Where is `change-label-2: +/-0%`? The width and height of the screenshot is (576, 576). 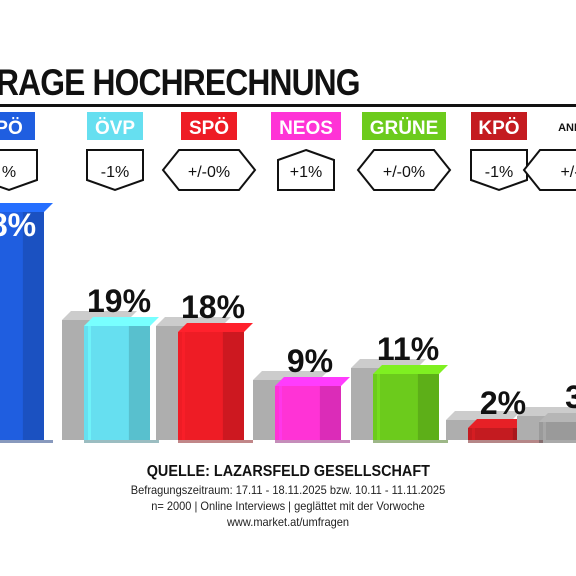 change-label-2: +/-0% is located at coordinates (209, 172).